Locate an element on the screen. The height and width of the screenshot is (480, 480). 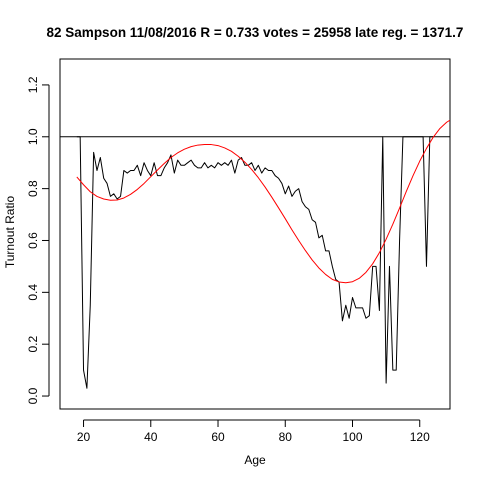
x-tick-label: 100 is located at coordinates (352, 437).